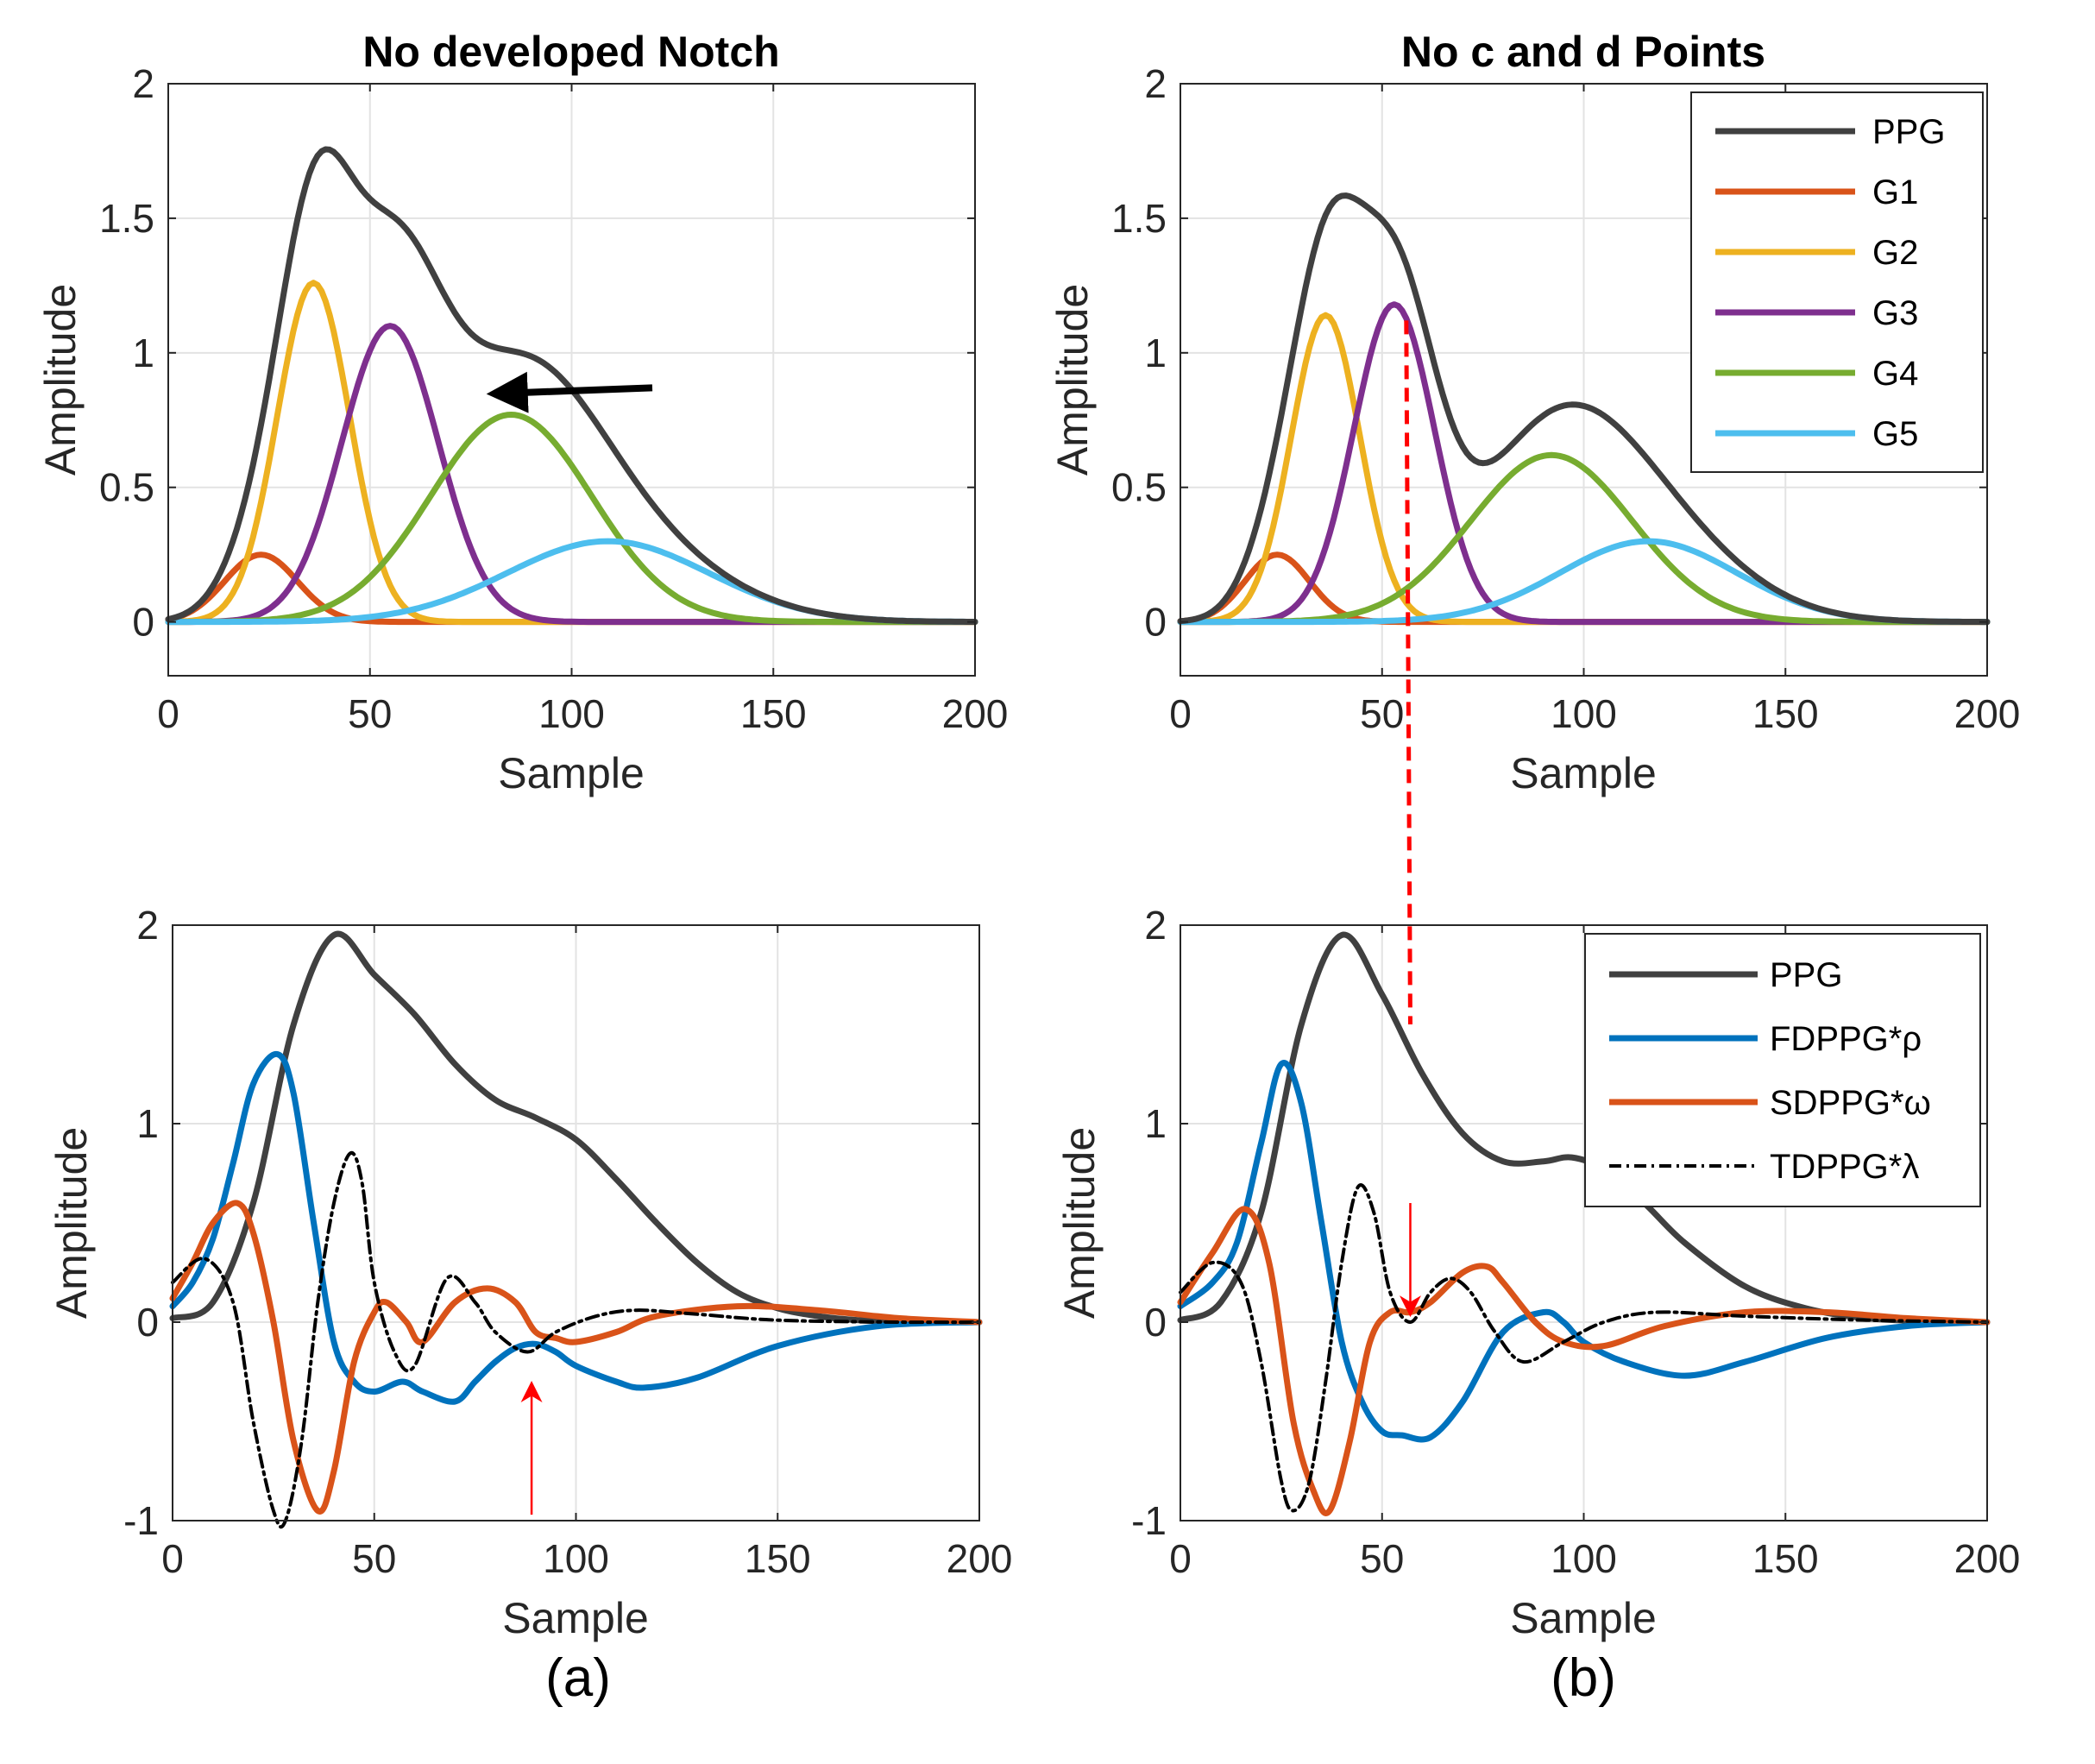 This screenshot has width=2095, height=1764. Describe the element at coordinates (1895, 192) in the screenshot. I see `legend-label: G1` at that location.